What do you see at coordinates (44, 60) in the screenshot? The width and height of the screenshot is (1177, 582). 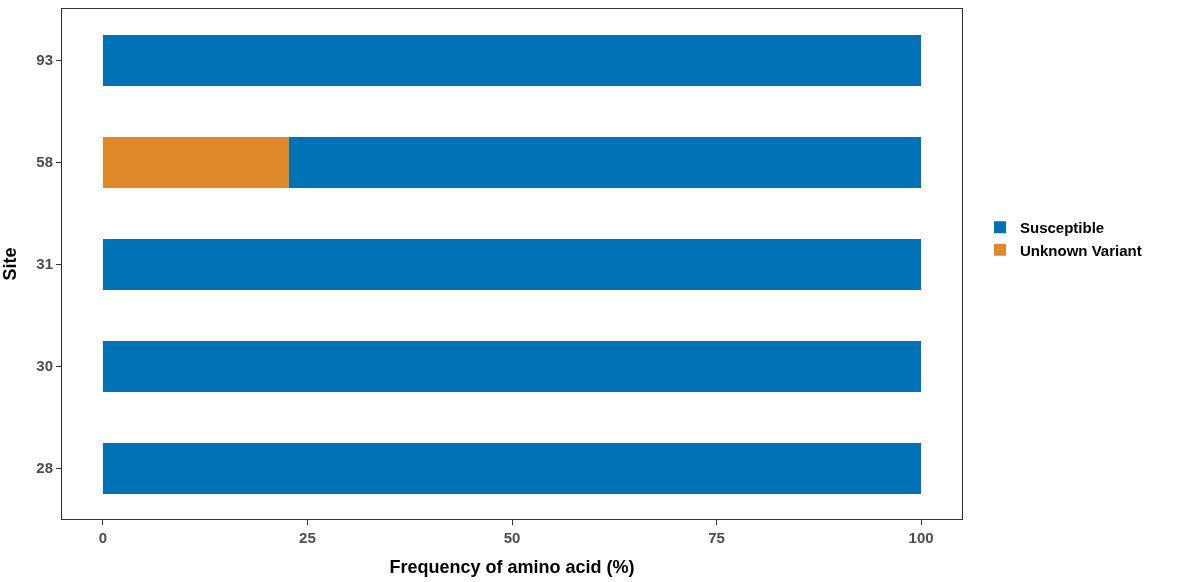 I see `y-tick-label: 93` at bounding box center [44, 60].